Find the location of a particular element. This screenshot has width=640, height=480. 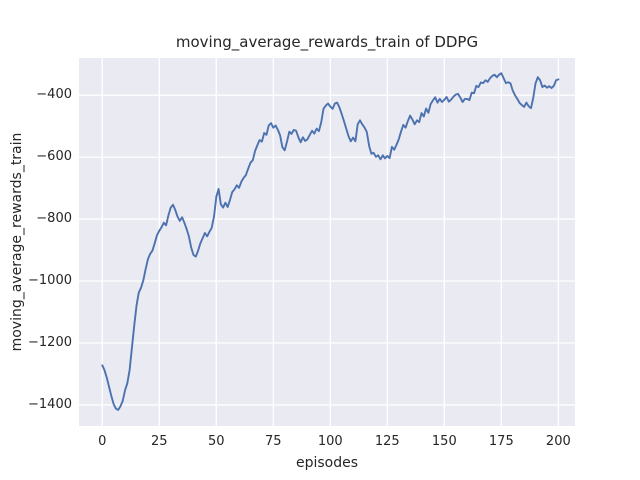

y-tick-label: −1000 is located at coordinates (50, 281).